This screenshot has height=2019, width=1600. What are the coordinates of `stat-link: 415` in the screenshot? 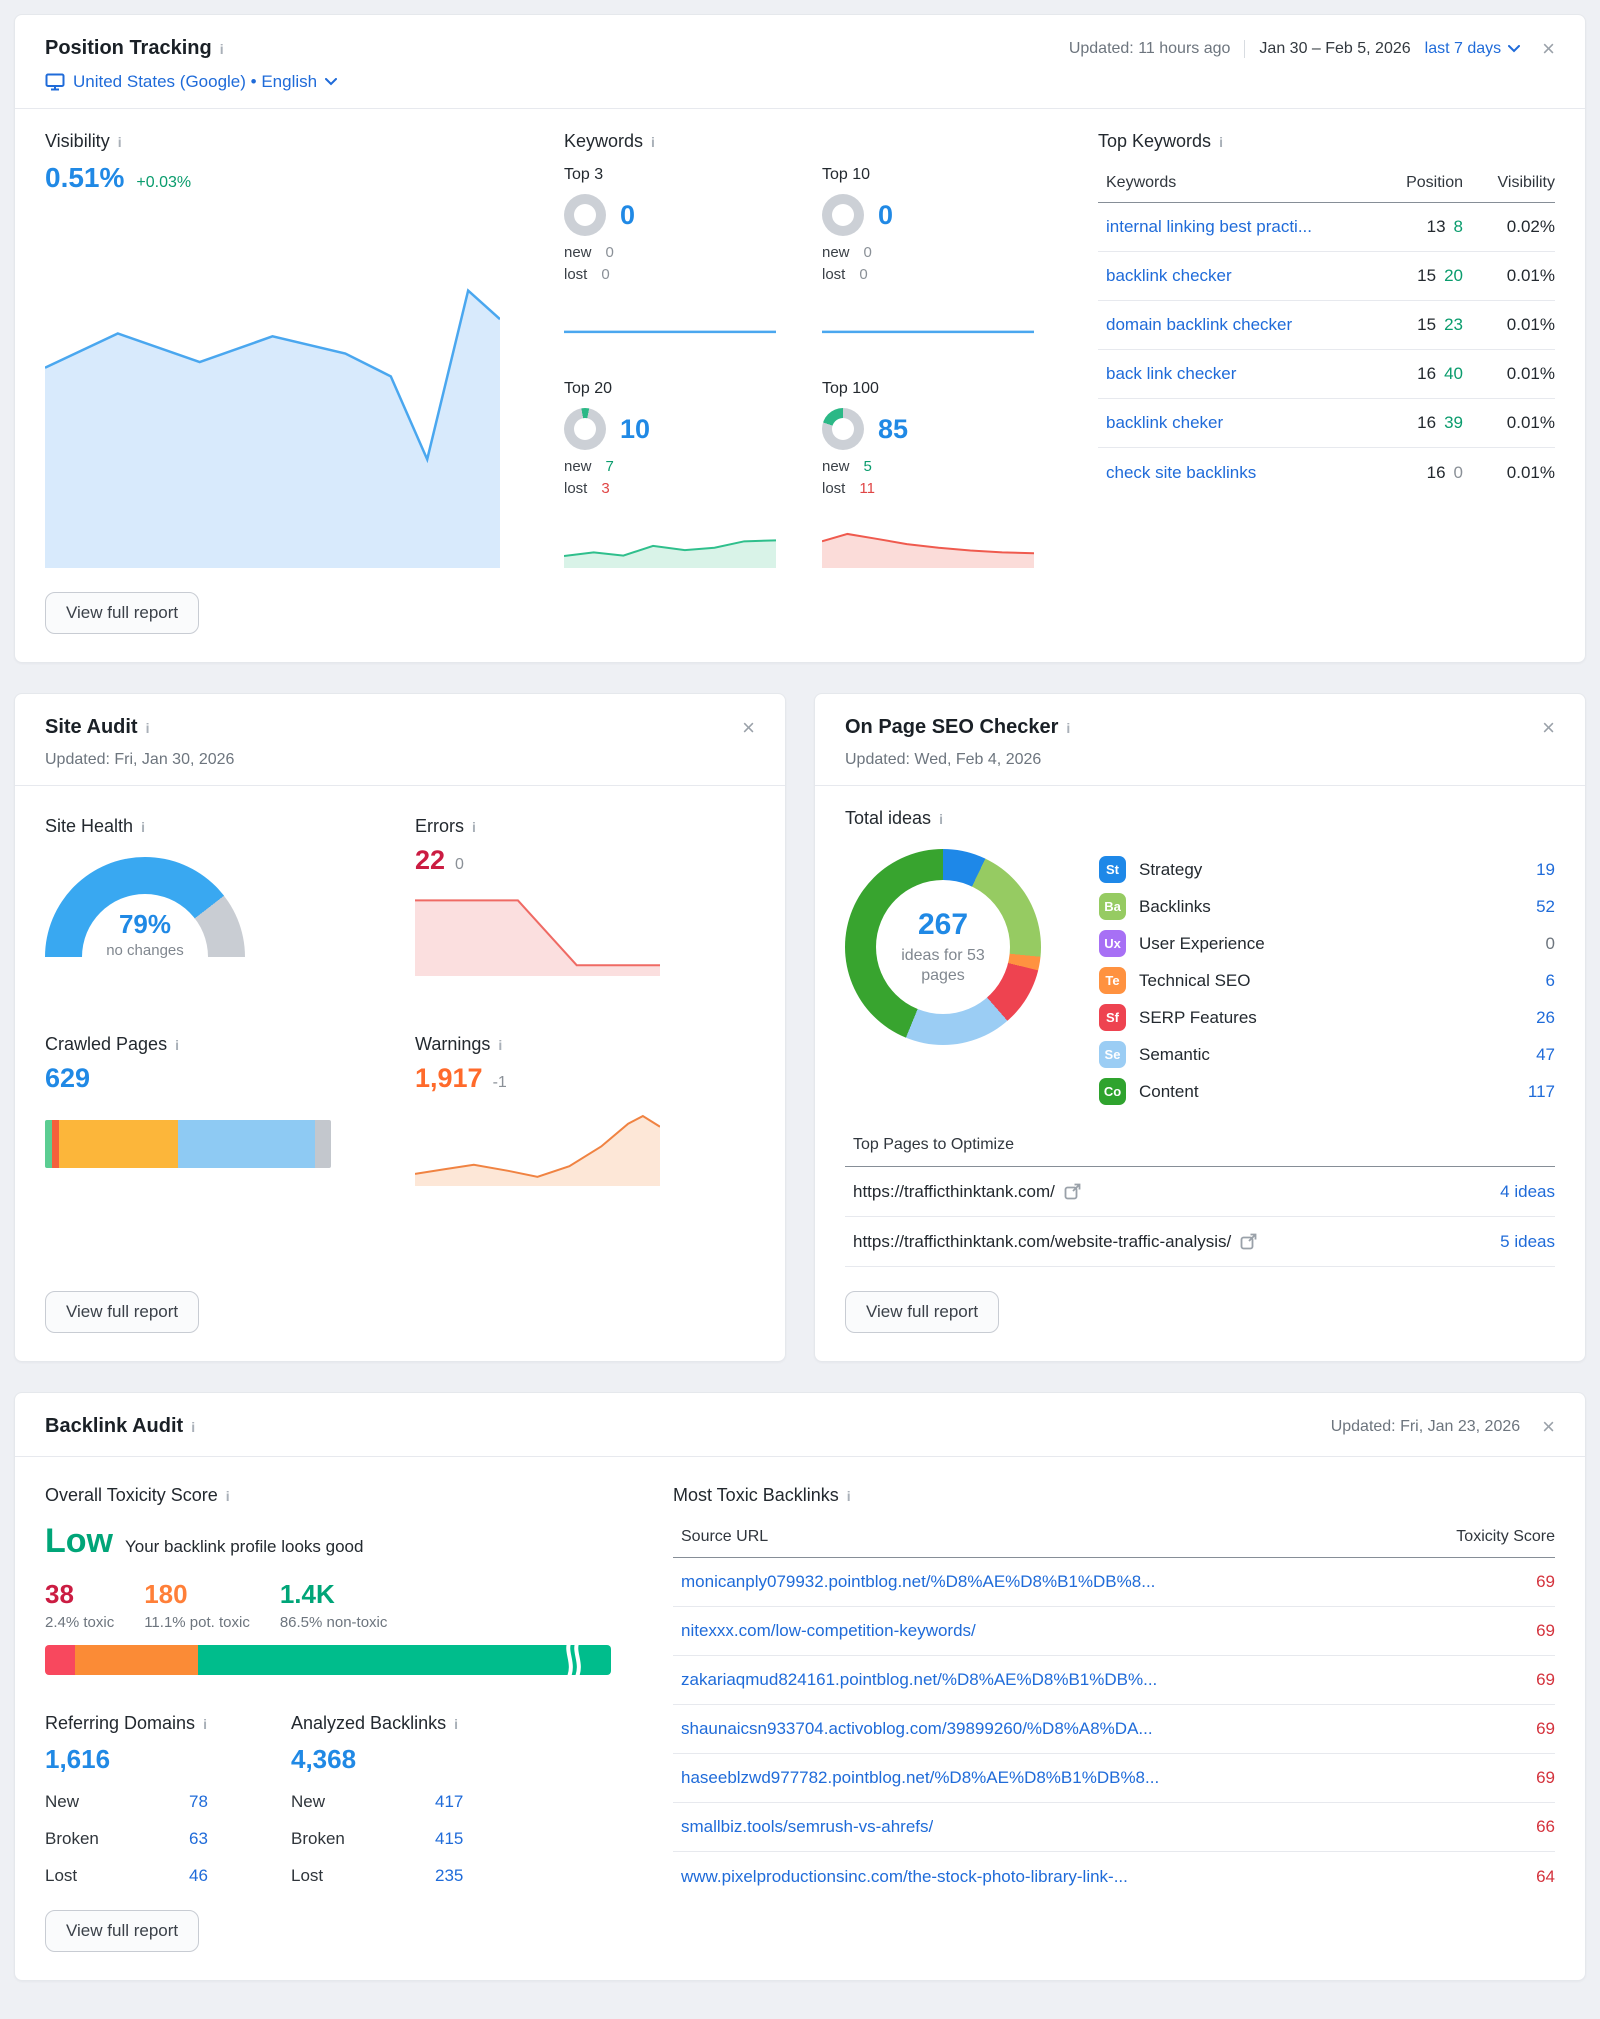 It's located at (449, 1838).